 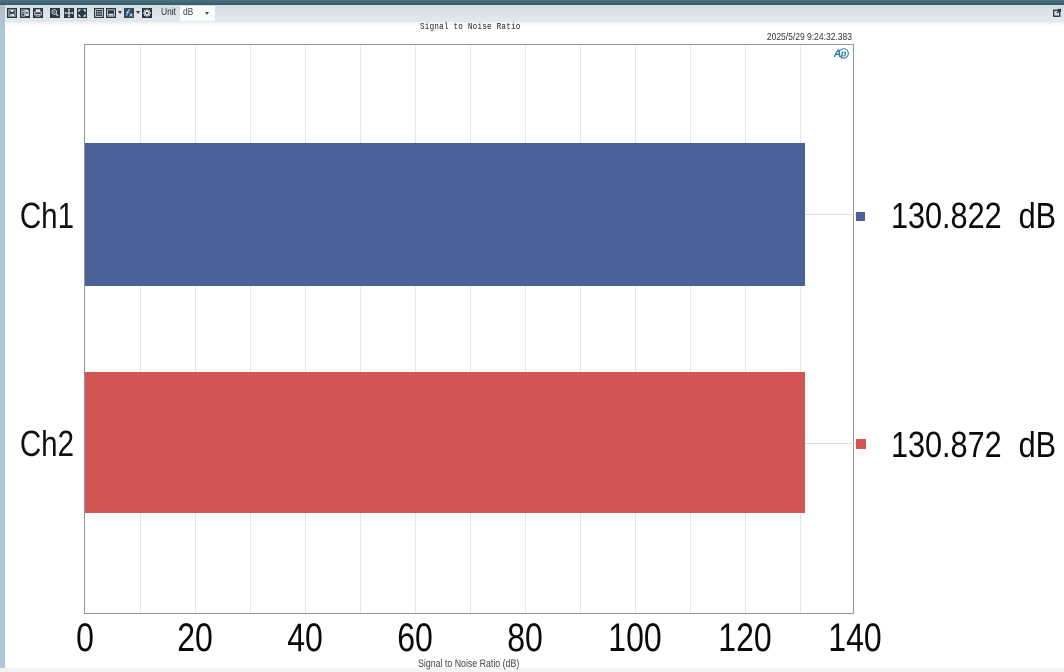 What do you see at coordinates (843, 53) in the screenshot?
I see `svg-text: p` at bounding box center [843, 53].